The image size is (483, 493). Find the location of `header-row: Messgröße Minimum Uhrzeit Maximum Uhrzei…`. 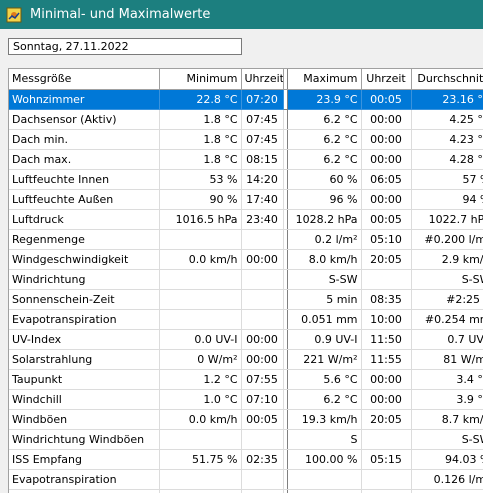

header-row: Messgröße Minimum Uhrzeit Maximum Uhrzei… is located at coordinates (246, 79).